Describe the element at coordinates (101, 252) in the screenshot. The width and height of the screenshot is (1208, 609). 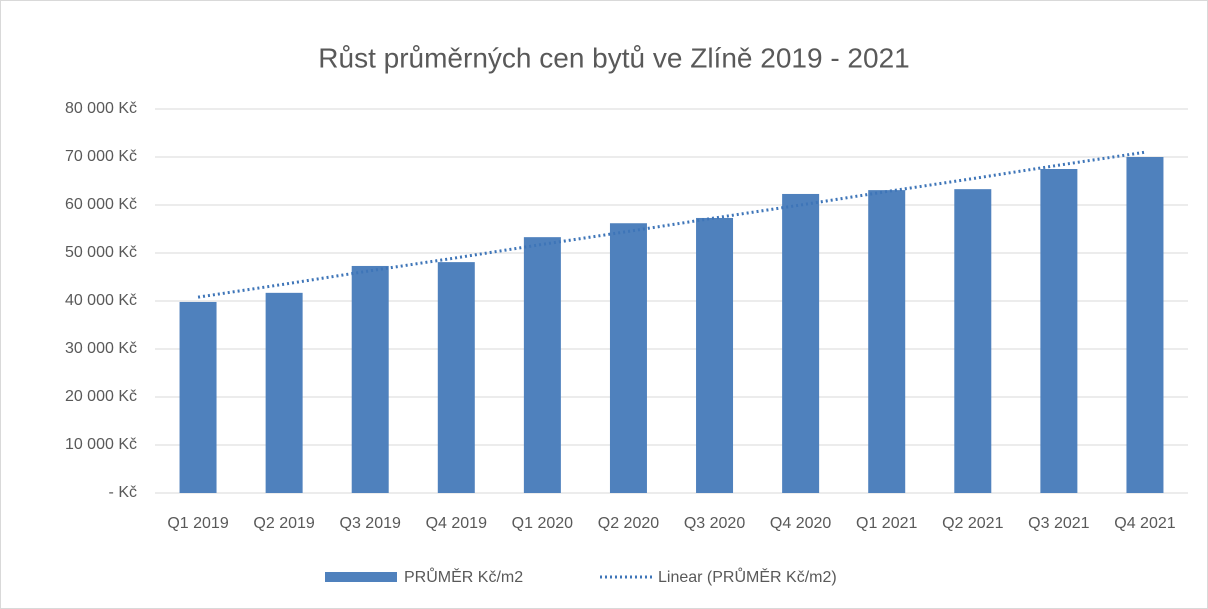
I see `y-tick-label: 50 000 Kč` at that location.